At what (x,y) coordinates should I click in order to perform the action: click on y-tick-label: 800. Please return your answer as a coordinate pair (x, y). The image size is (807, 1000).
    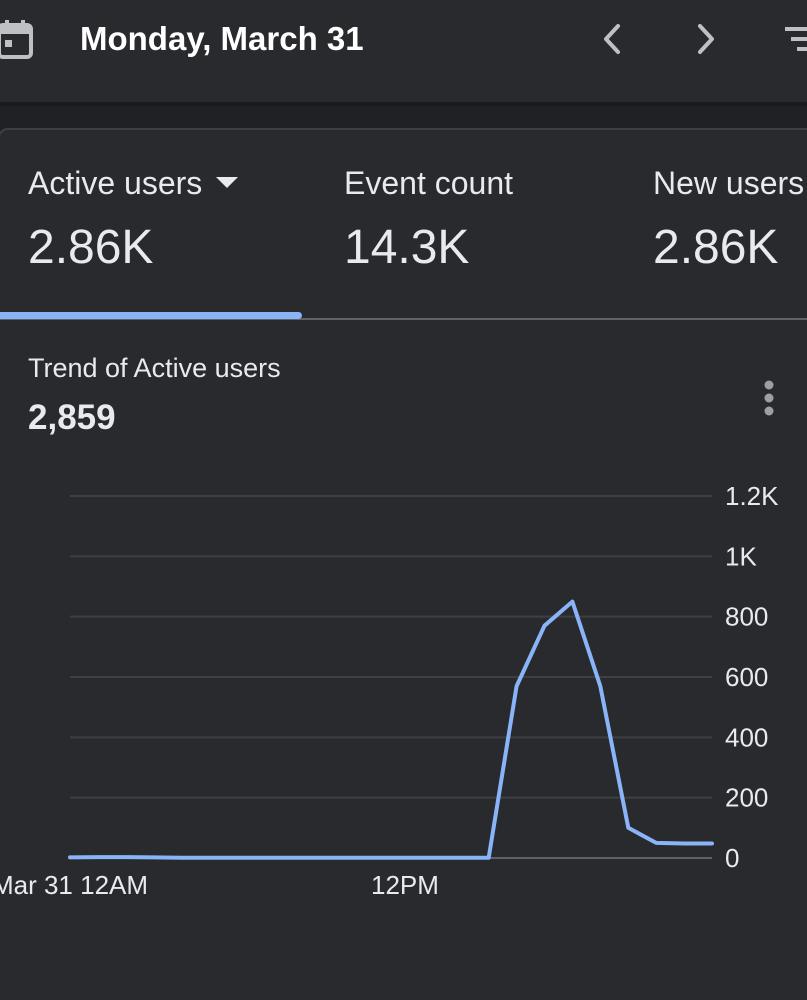
    Looking at the image, I should click on (746, 617).